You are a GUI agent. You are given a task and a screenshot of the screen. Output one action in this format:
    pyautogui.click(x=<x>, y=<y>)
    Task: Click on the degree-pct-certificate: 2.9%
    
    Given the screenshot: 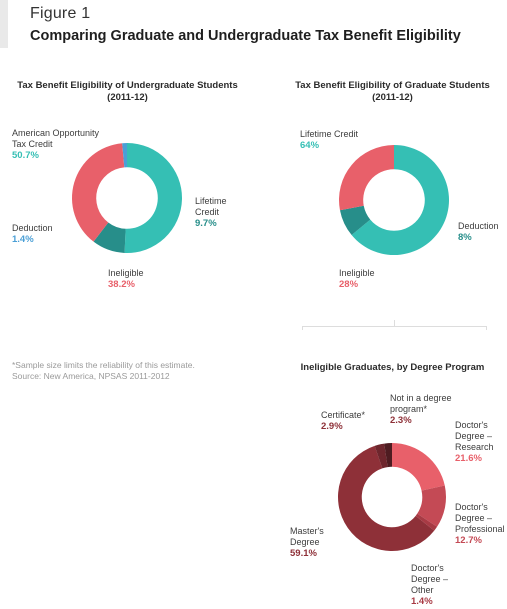 What is the action you would take?
    pyautogui.click(x=332, y=426)
    